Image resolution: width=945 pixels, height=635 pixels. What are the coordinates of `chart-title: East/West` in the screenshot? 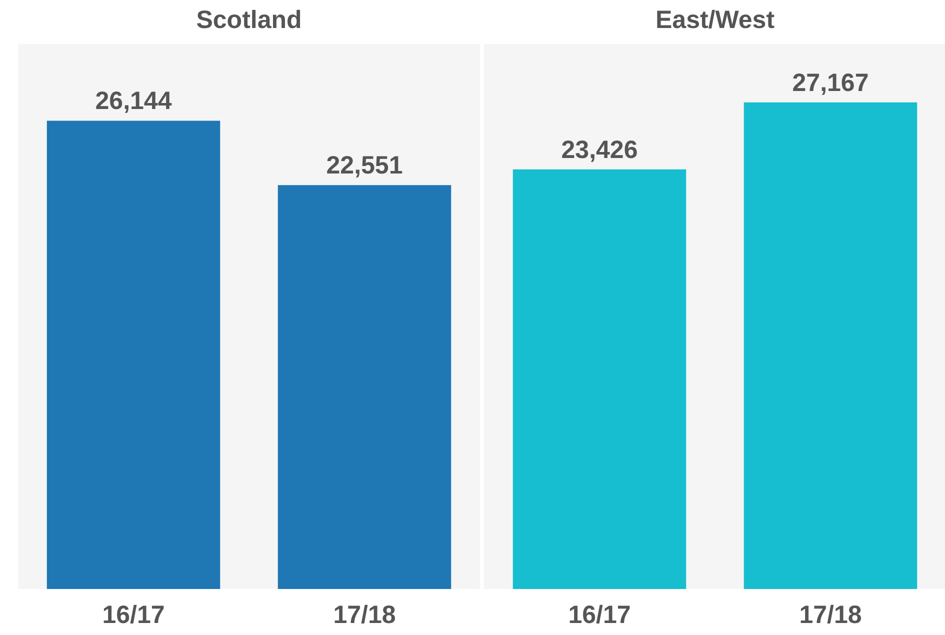 It's located at (715, 20).